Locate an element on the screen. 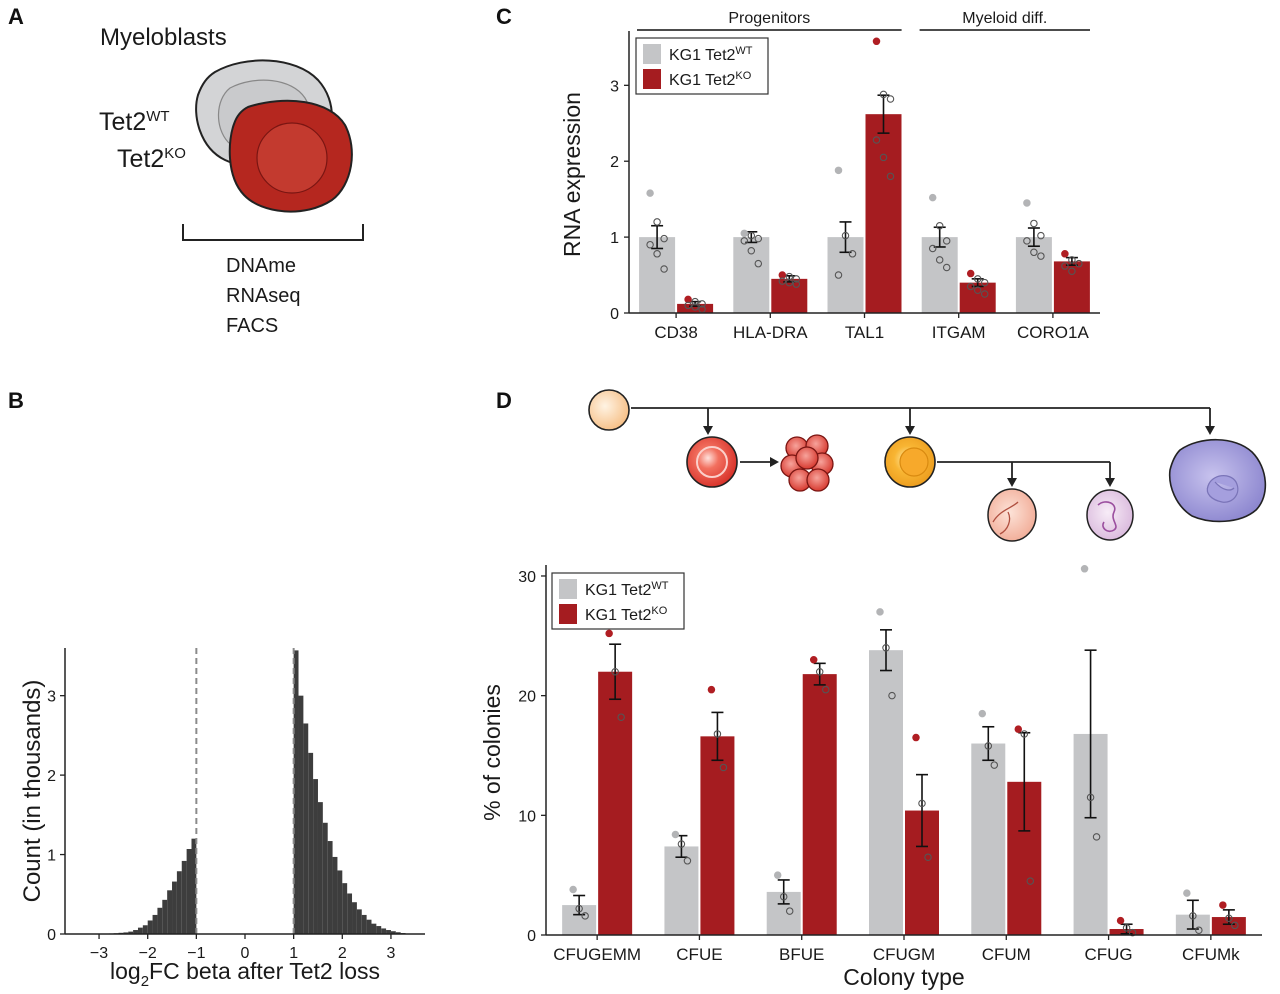 The height and width of the screenshot is (994, 1280). x-tick-label: CFUE is located at coordinates (699, 954).